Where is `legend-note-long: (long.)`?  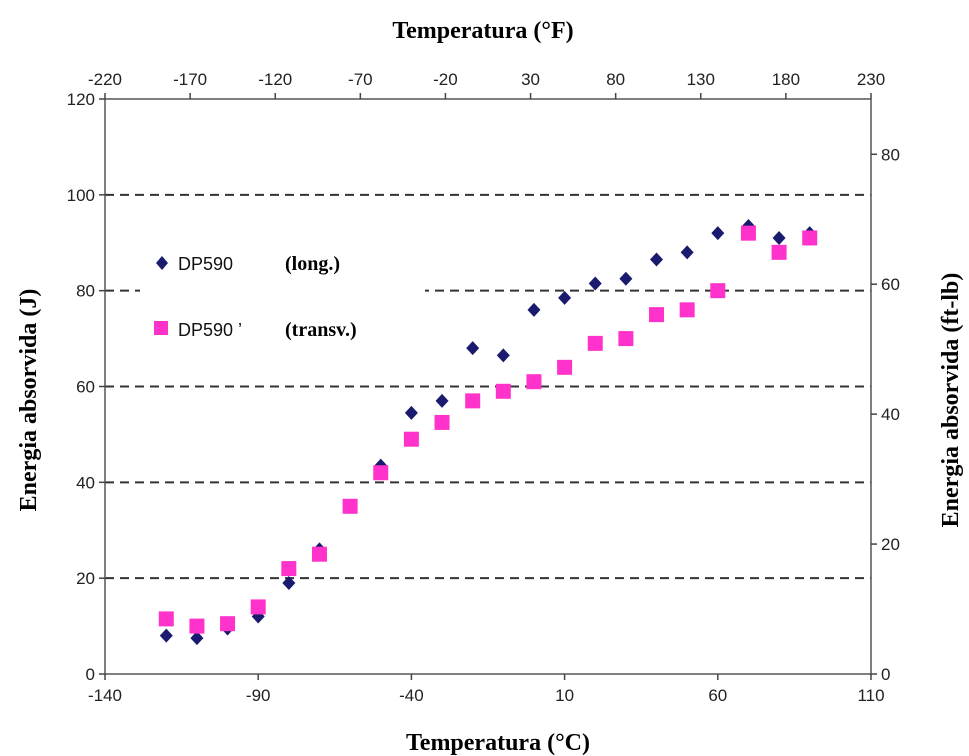 legend-note-long: (long.) is located at coordinates (312, 264).